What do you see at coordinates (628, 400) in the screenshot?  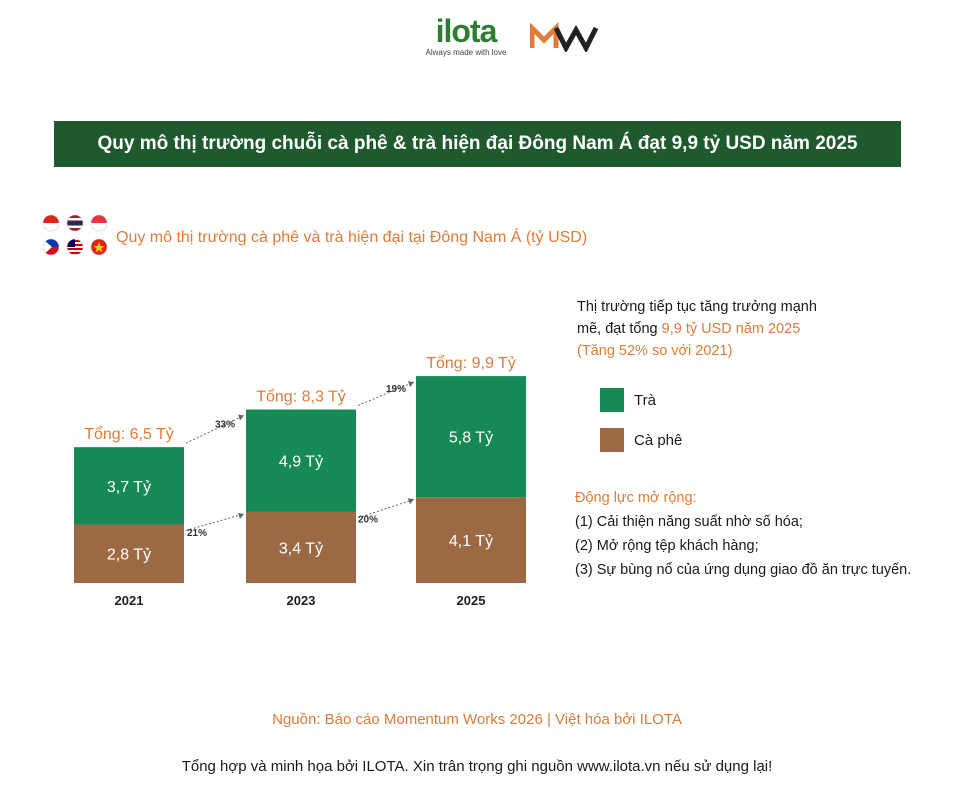 I see `legend-item-tea: Trà` at bounding box center [628, 400].